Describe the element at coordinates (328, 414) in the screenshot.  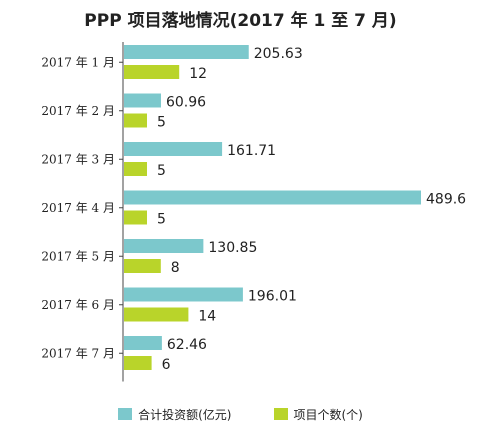
I see `legend-label-projects: 项目个数(个)` at that location.